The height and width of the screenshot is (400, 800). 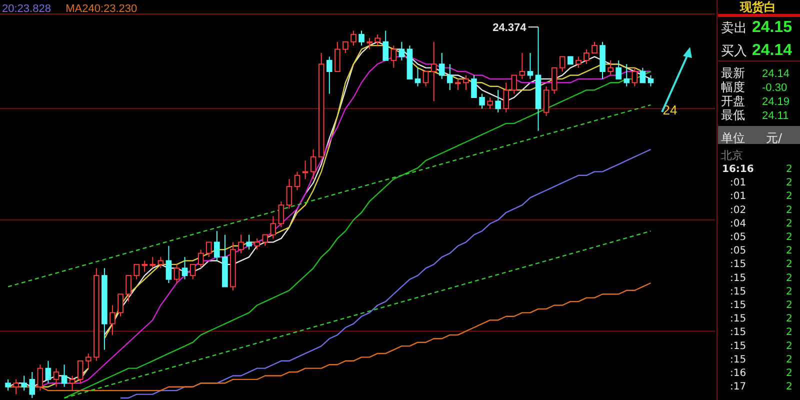 I want to click on text: 24.11, so click(x=775, y=116).